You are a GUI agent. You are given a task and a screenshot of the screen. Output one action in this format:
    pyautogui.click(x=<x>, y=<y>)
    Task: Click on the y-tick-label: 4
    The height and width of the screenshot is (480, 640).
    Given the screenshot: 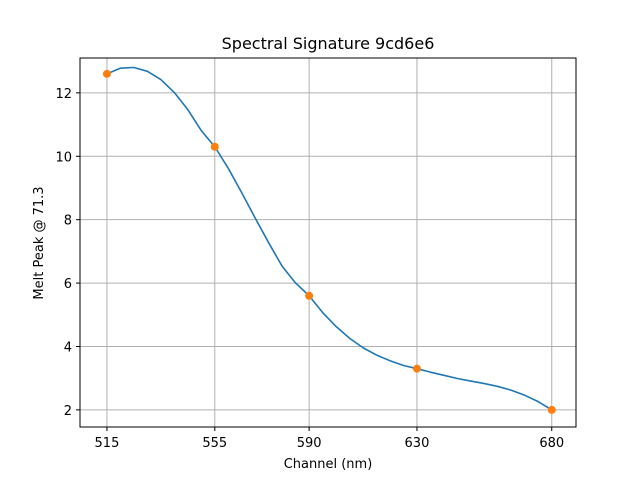 What is the action you would take?
    pyautogui.click(x=68, y=347)
    